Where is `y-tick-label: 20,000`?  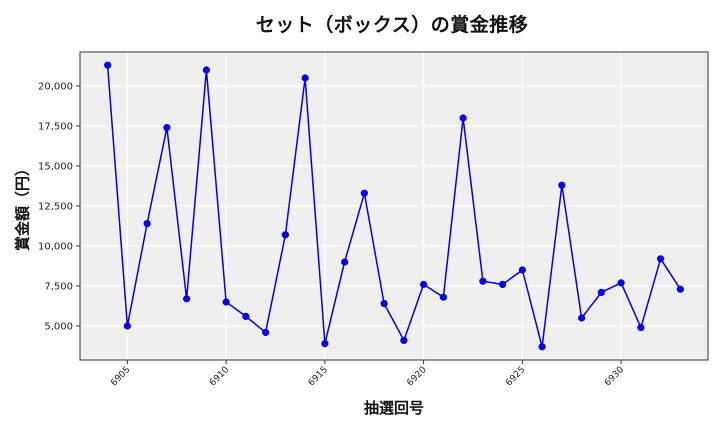
y-tick-label: 20,000 is located at coordinates (55, 87).